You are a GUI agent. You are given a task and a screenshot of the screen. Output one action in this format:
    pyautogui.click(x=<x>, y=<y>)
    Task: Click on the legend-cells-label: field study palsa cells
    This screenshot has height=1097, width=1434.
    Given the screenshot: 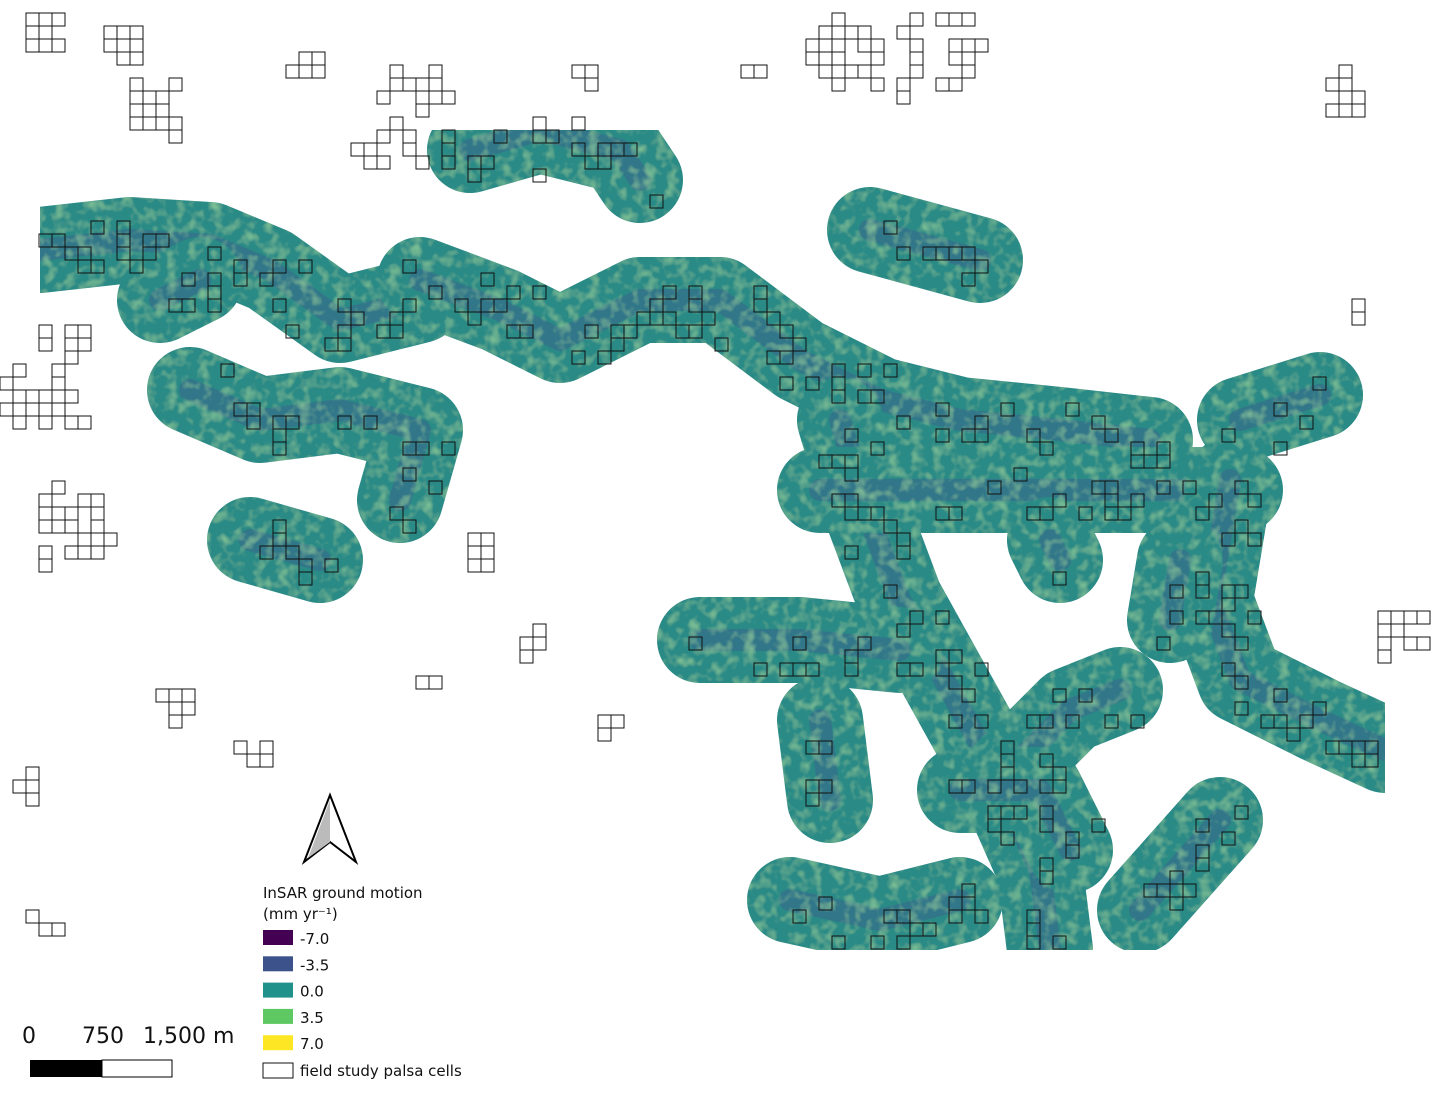 What is the action you would take?
    pyautogui.click(x=381, y=1071)
    